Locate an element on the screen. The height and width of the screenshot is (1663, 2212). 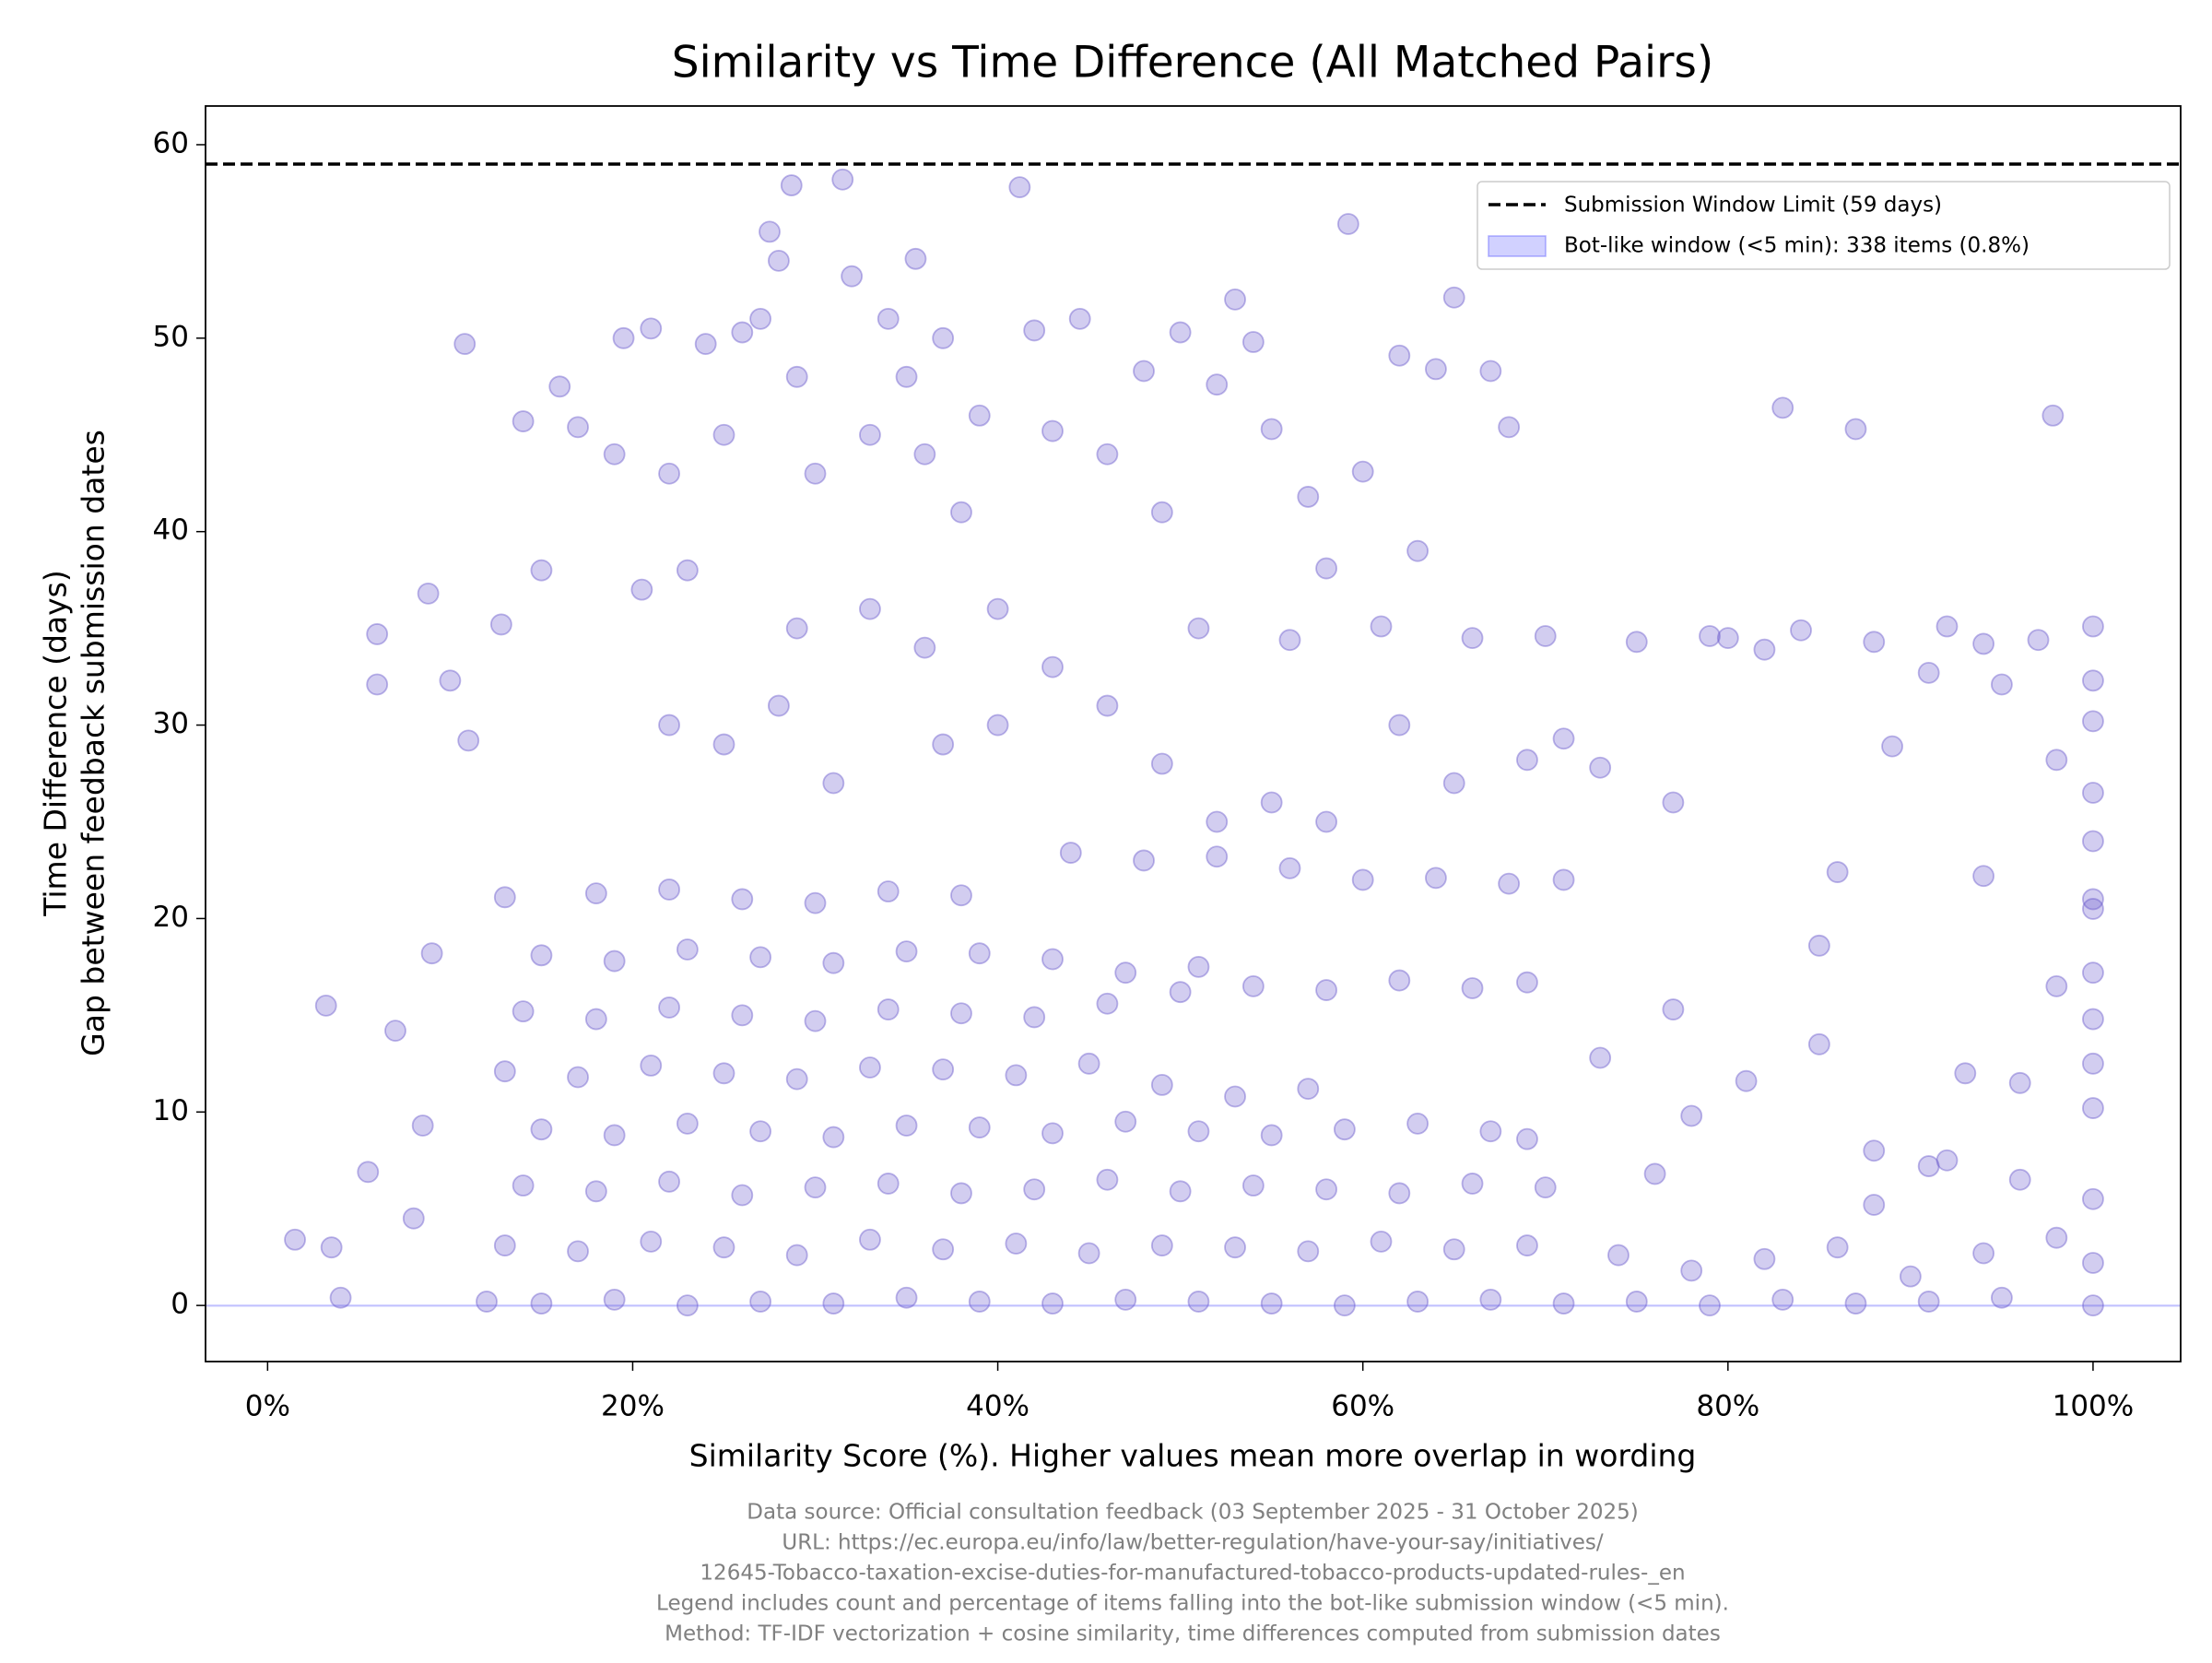
y-tick-label: 40 is located at coordinates (171, 530).